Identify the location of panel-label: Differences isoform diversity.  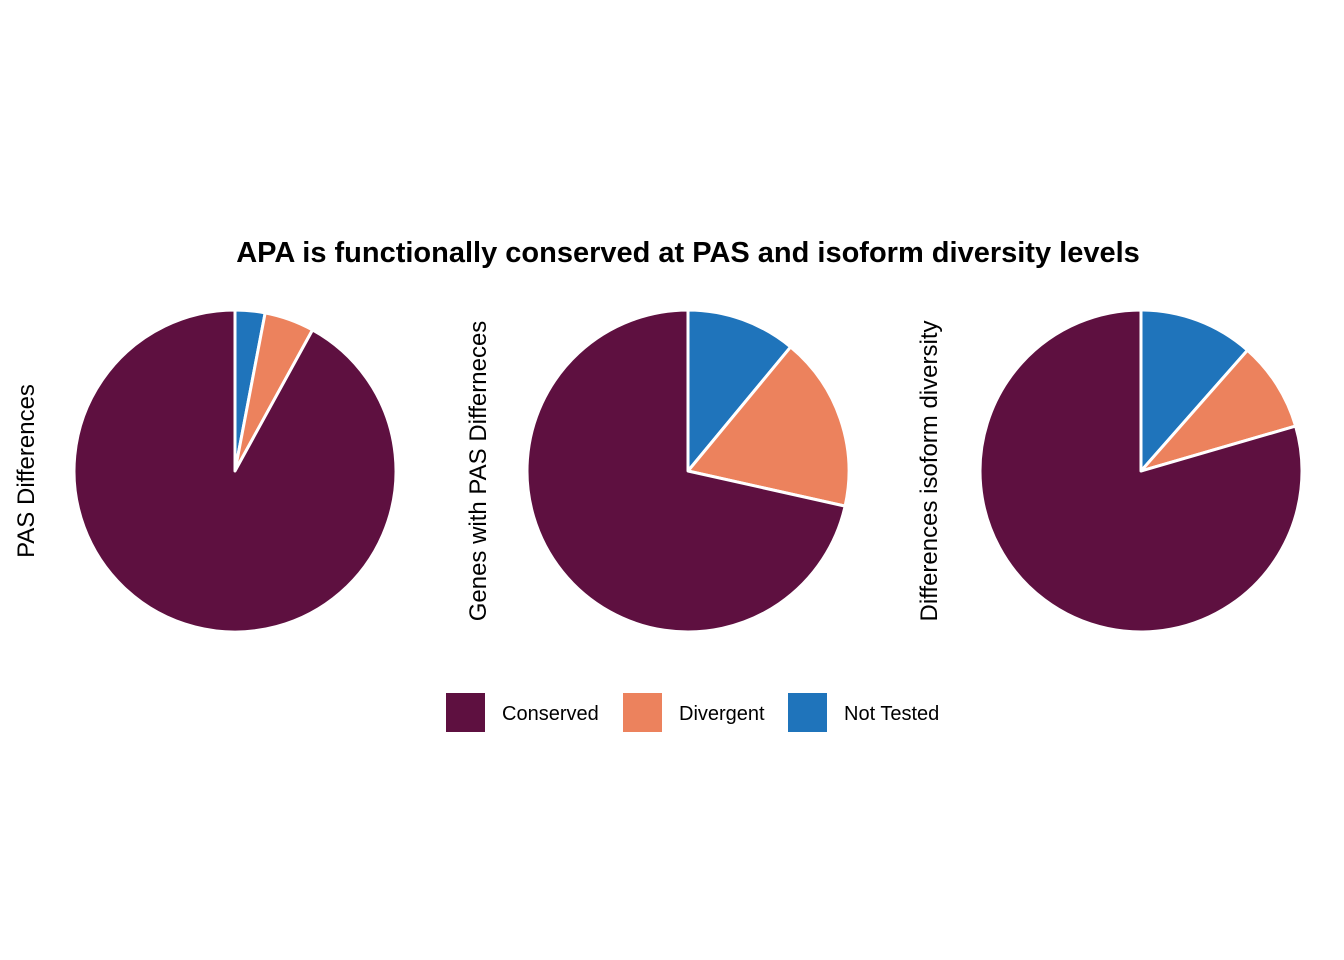
(929, 471).